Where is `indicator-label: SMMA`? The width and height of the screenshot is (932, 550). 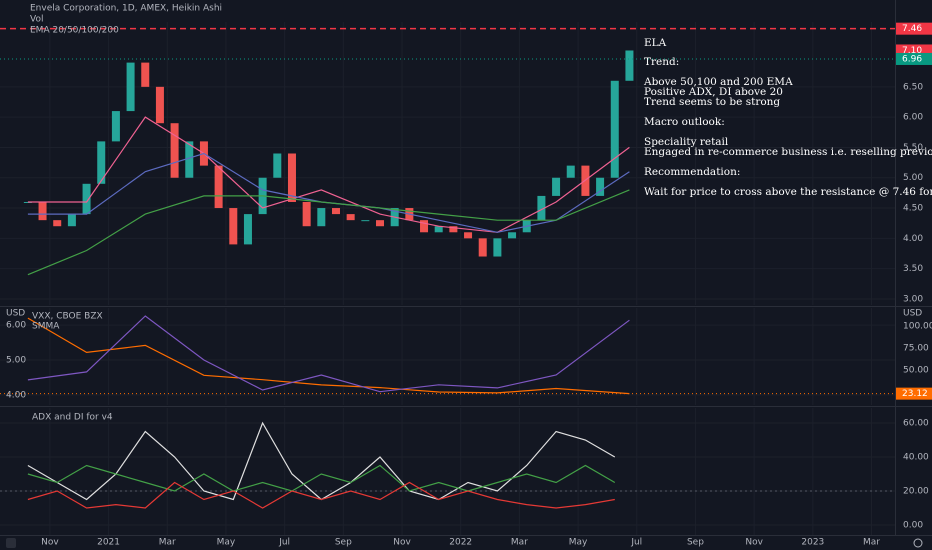
indicator-label: SMMA is located at coordinates (46, 327).